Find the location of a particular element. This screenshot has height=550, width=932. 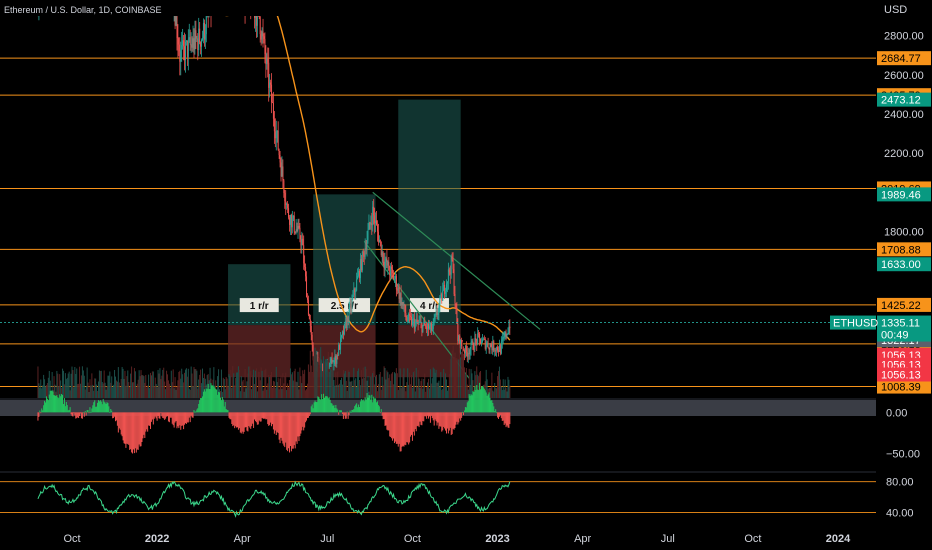

symbol-title: Ethereum / U.S. Dollar, 1D, COINBASE is located at coordinates (83, 10).